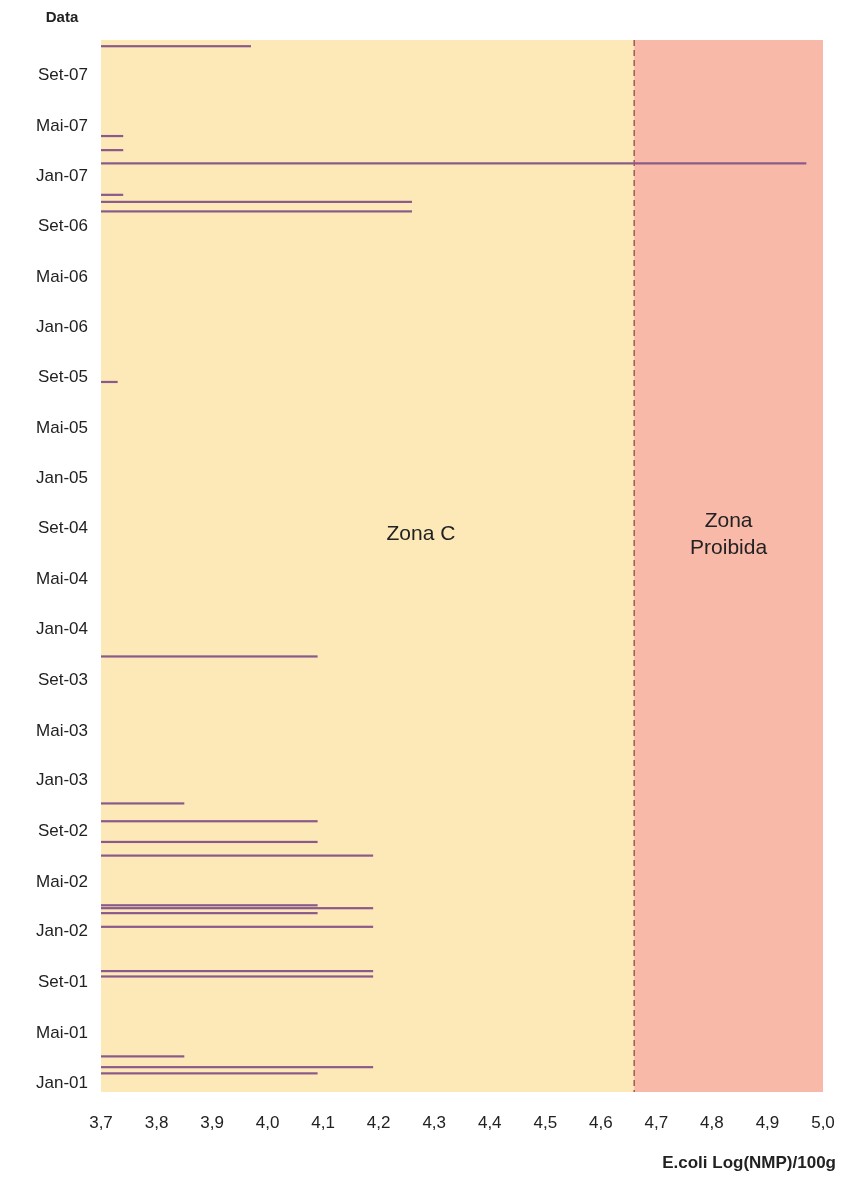 This screenshot has width=844, height=1184. What do you see at coordinates (729, 533) in the screenshot?
I see `band-label: Zona Proibida` at bounding box center [729, 533].